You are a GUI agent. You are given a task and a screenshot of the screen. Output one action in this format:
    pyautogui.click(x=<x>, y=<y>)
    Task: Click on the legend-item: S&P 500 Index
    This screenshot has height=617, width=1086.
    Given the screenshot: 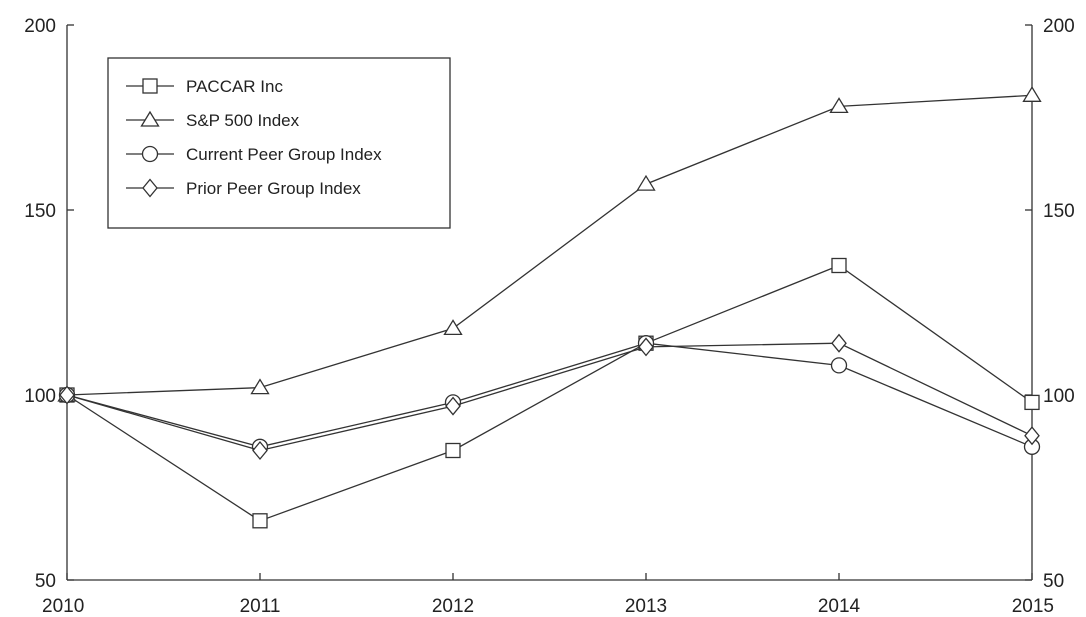 What is the action you would take?
    pyautogui.click(x=213, y=120)
    